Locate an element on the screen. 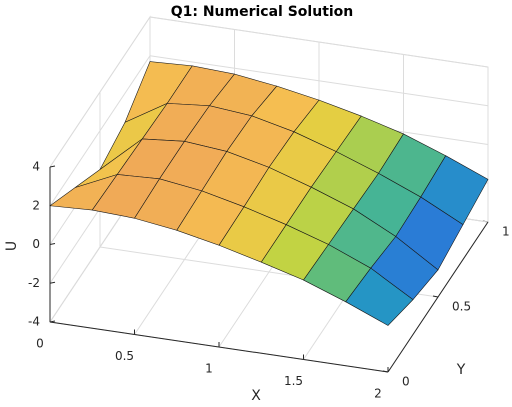 The height and width of the screenshot is (407, 512). y-axis-label: Y is located at coordinates (461, 370).